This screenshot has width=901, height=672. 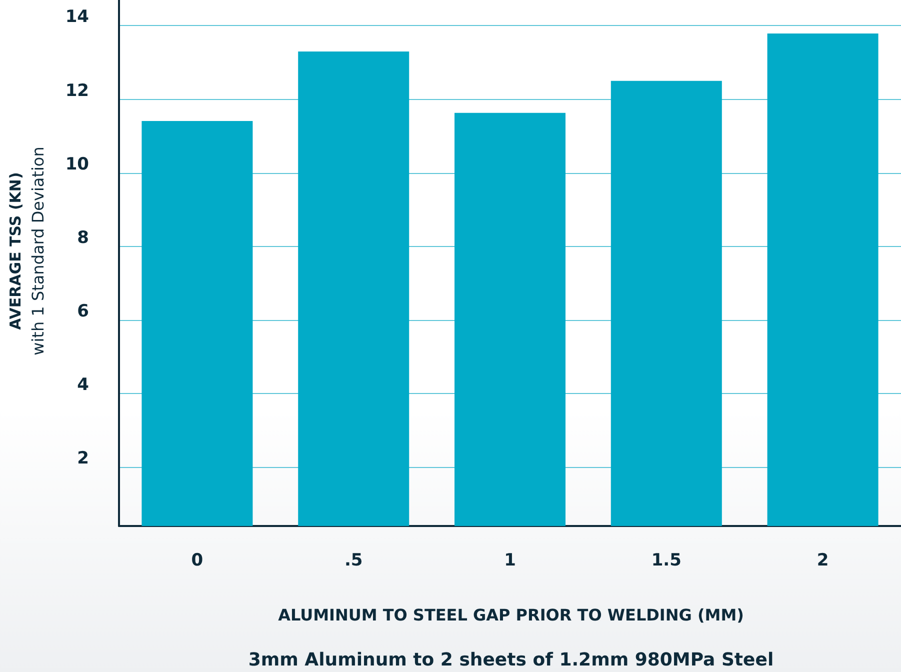 I want to click on y-tick-label: 14, so click(x=77, y=17).